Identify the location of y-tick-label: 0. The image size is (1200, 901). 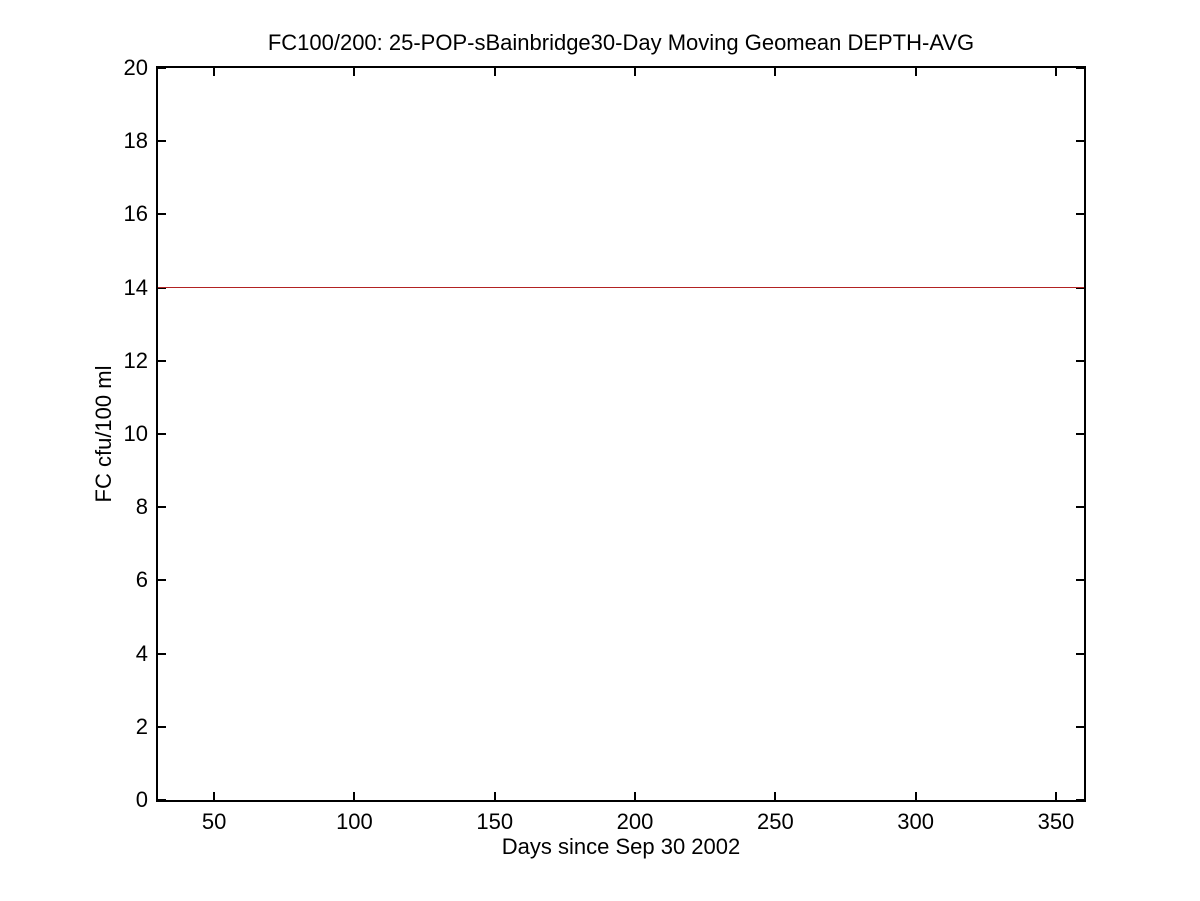
(141, 799).